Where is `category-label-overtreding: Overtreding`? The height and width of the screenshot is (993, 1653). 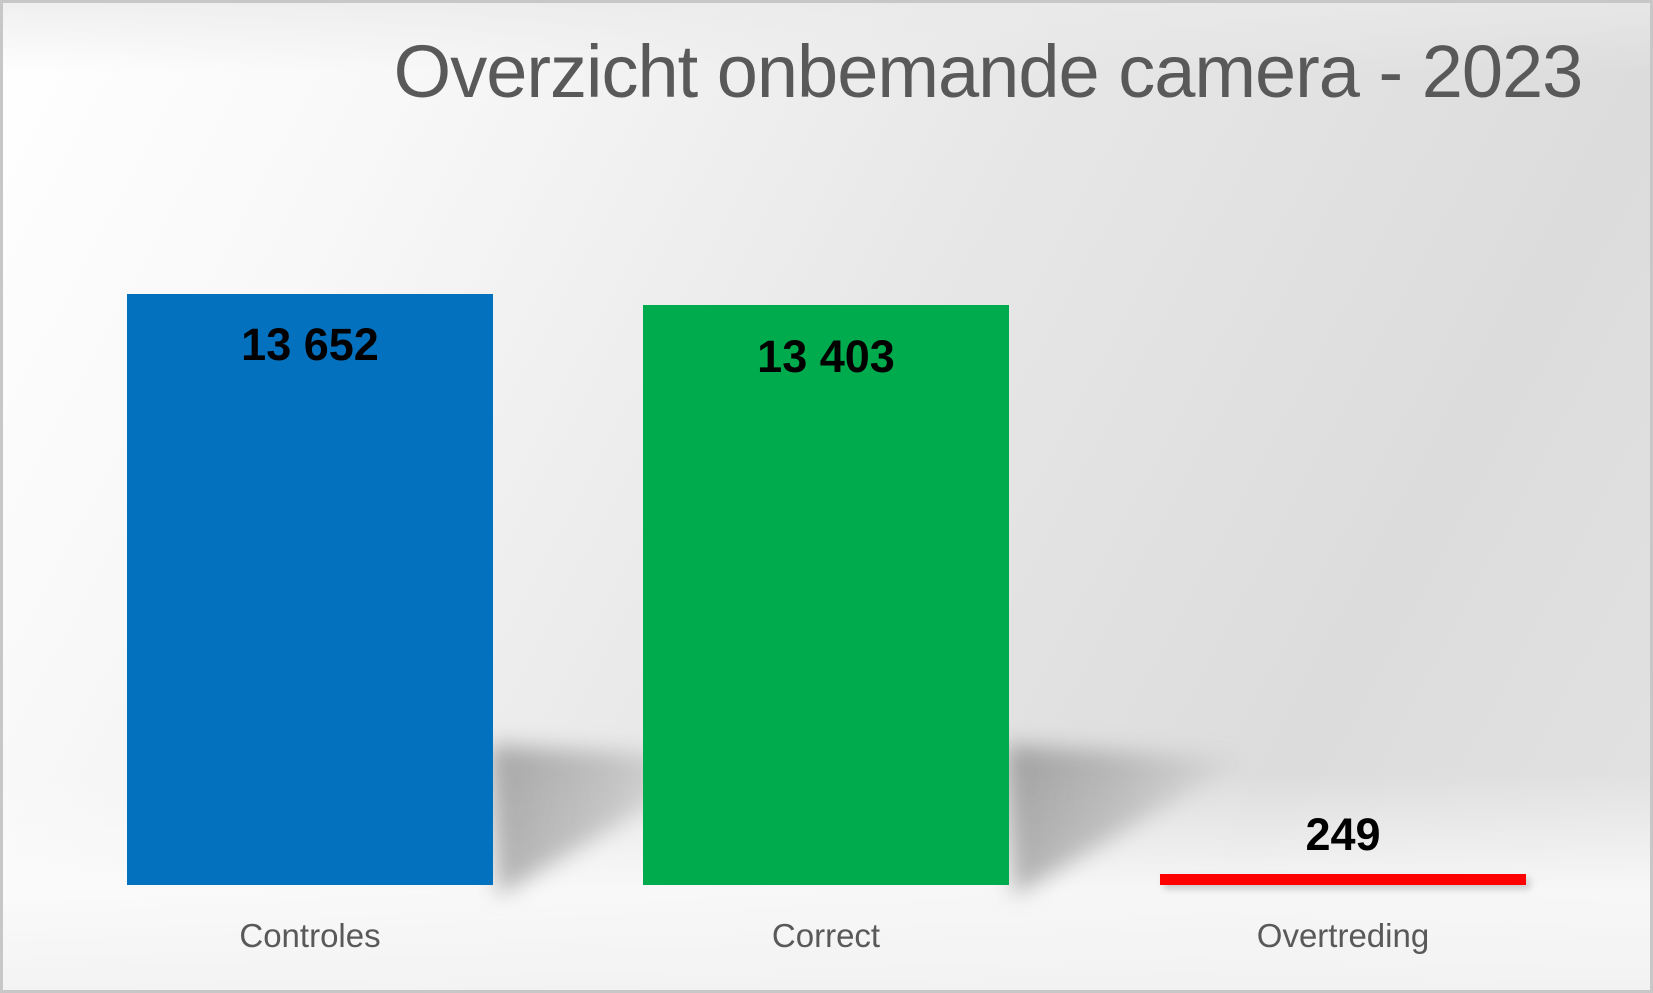
category-label-overtreding: Overtreding is located at coordinates (1343, 935).